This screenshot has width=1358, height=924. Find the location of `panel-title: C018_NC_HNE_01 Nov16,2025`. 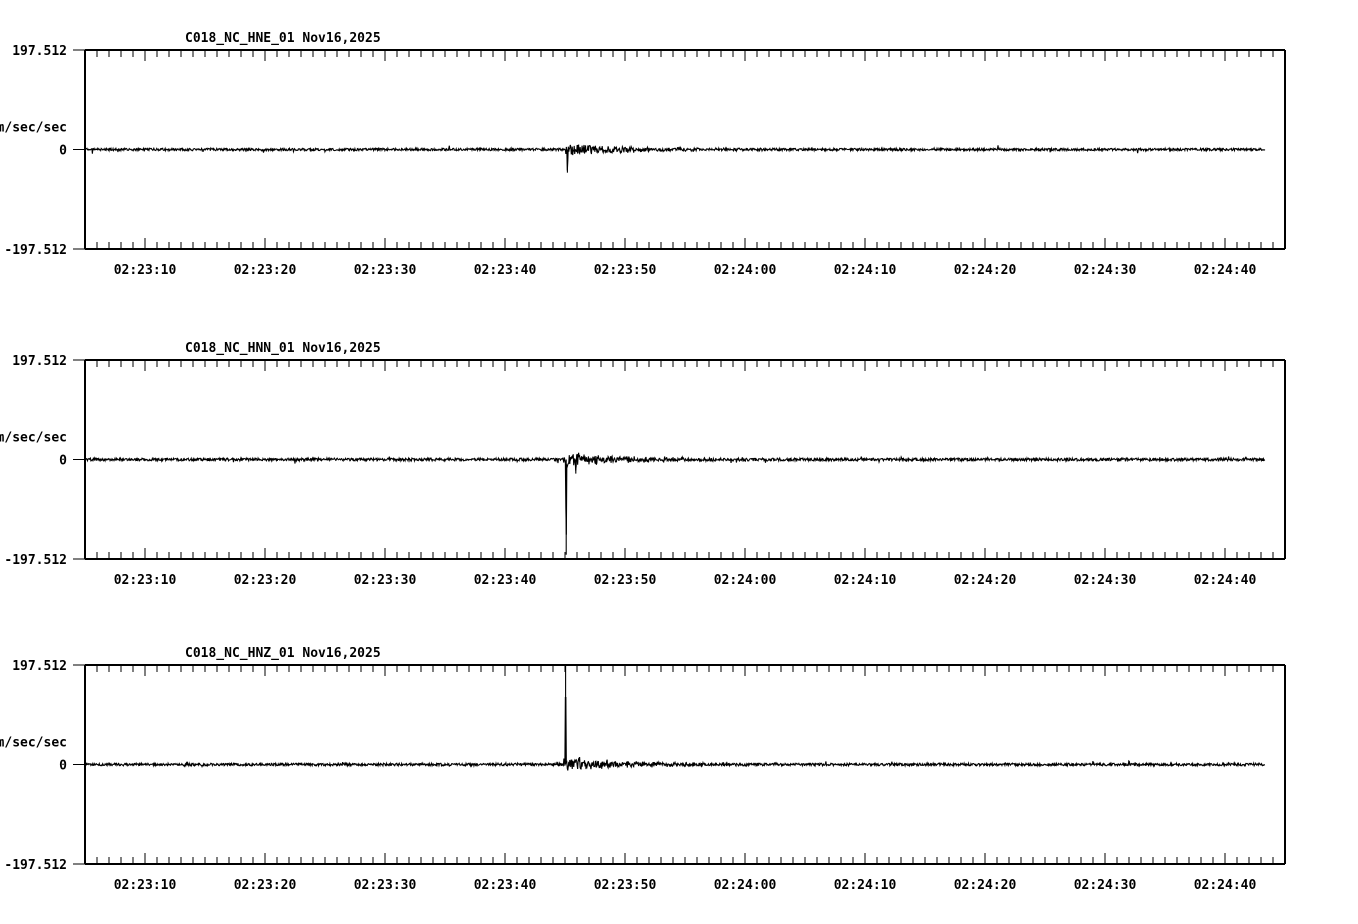

panel-title: C018_NC_HNE_01 Nov16,2025 is located at coordinates (283, 38).